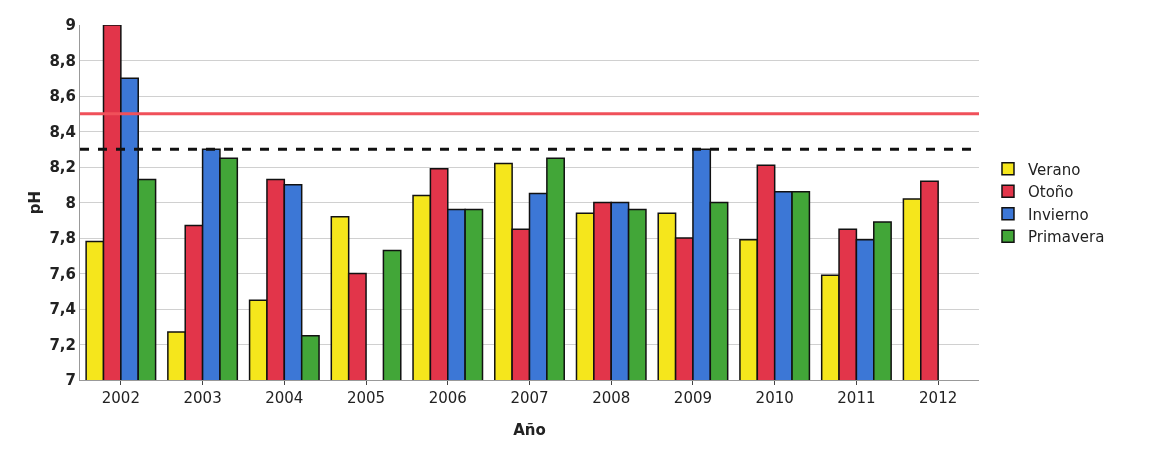 The height and width of the screenshot is (455, 1154). Describe the element at coordinates (284, 398) in the screenshot. I see `x-tick-label: 2004` at that location.